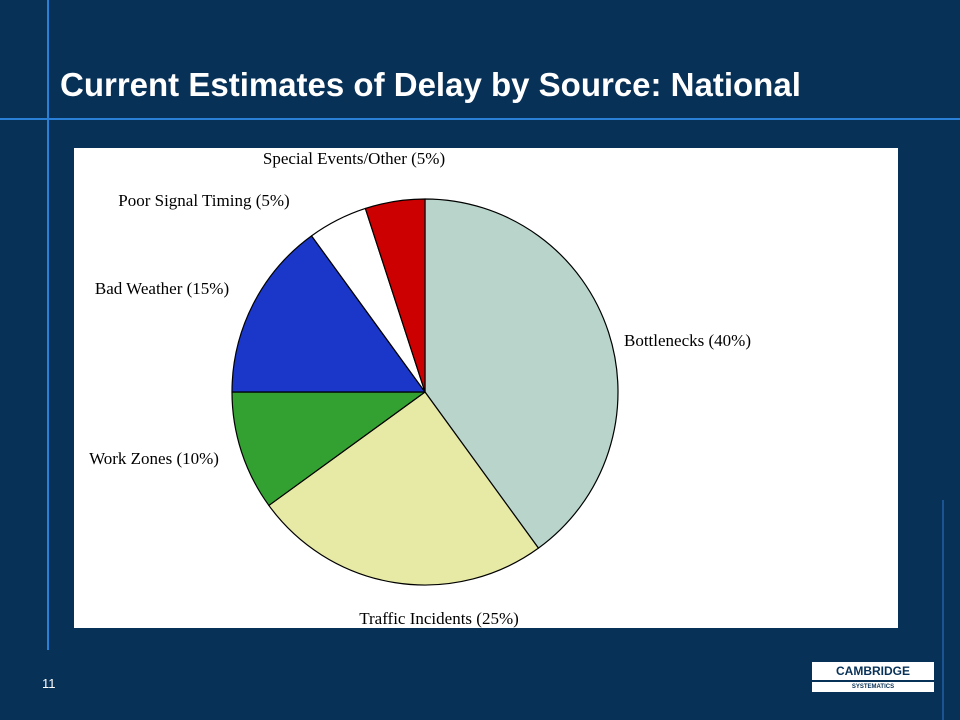 The image size is (960, 720). Describe the element at coordinates (48, 325) in the screenshot. I see `accent-vertical-line` at that location.